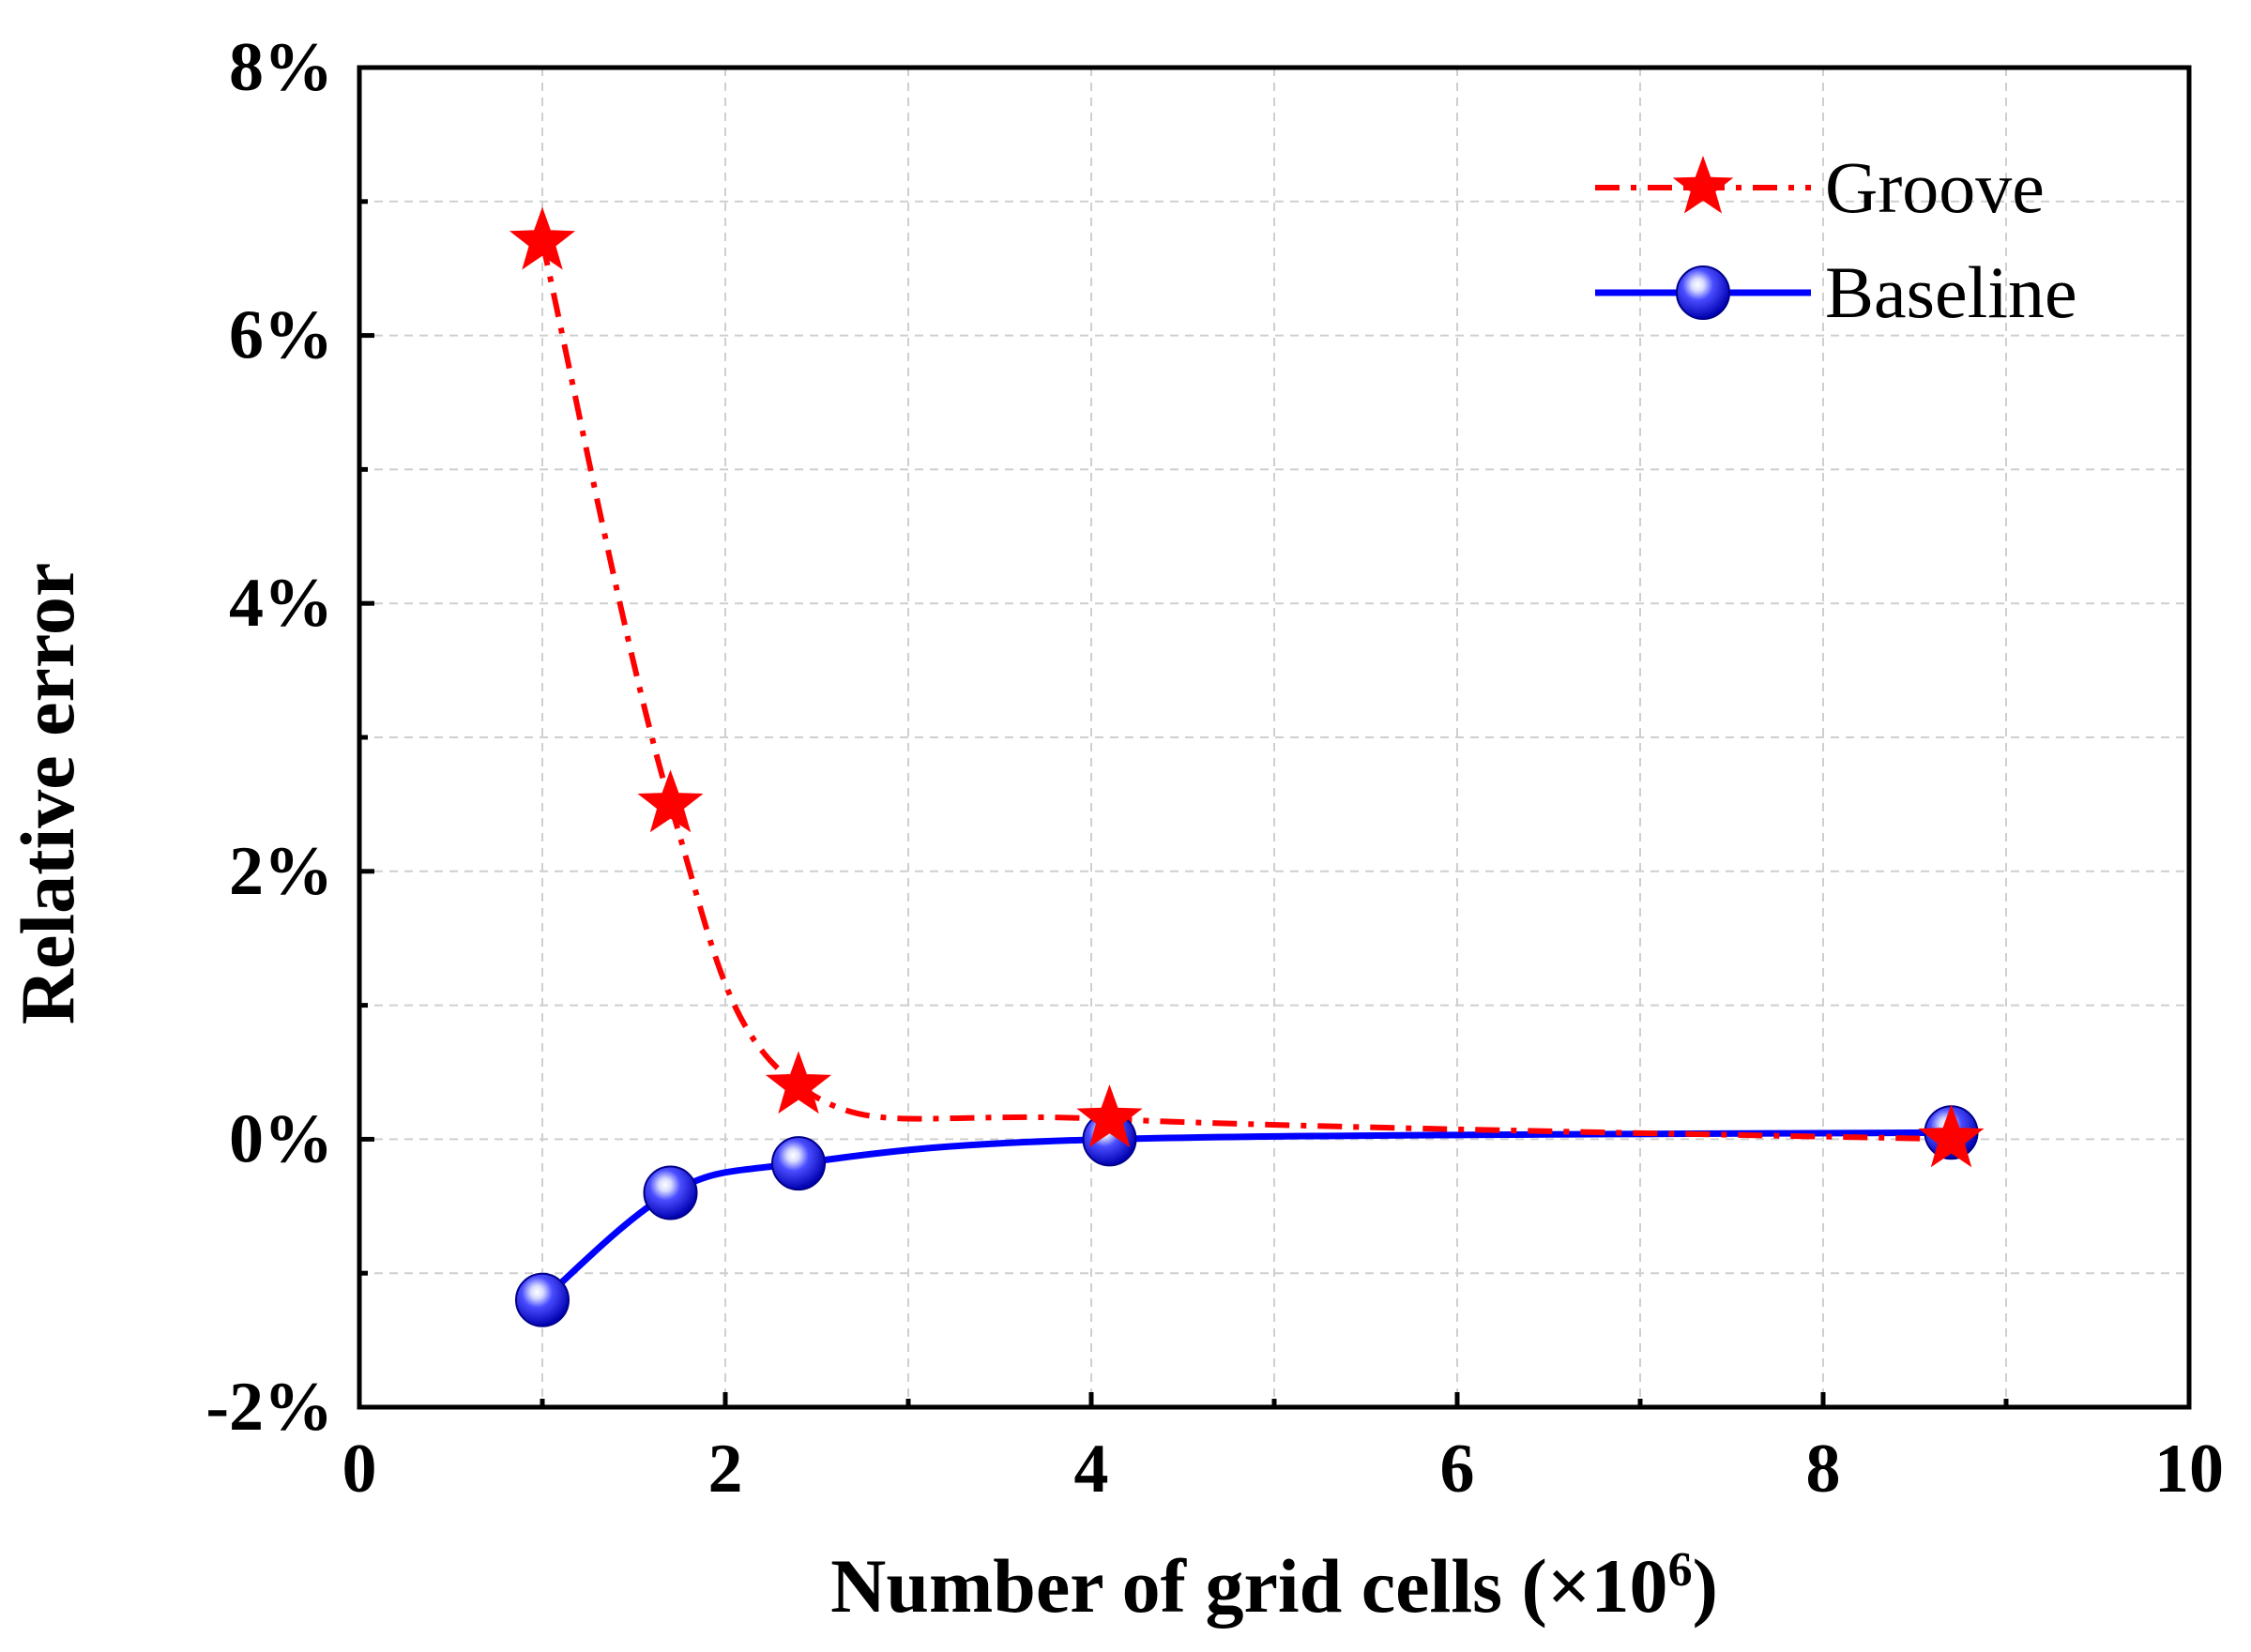 The width and height of the screenshot is (2251, 1652). Describe the element at coordinates (1091, 1470) in the screenshot. I see `x-tick-label: 4` at that location.